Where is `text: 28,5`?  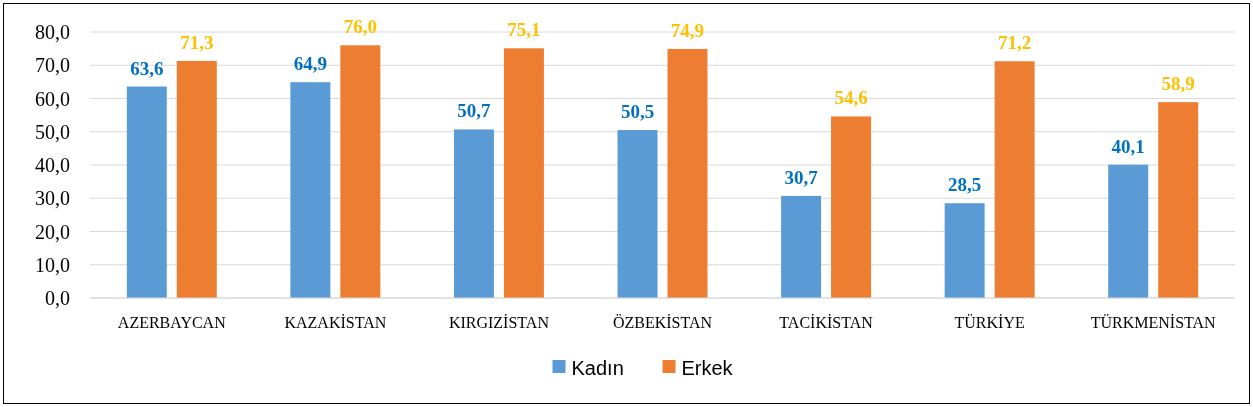
text: 28,5 is located at coordinates (965, 185).